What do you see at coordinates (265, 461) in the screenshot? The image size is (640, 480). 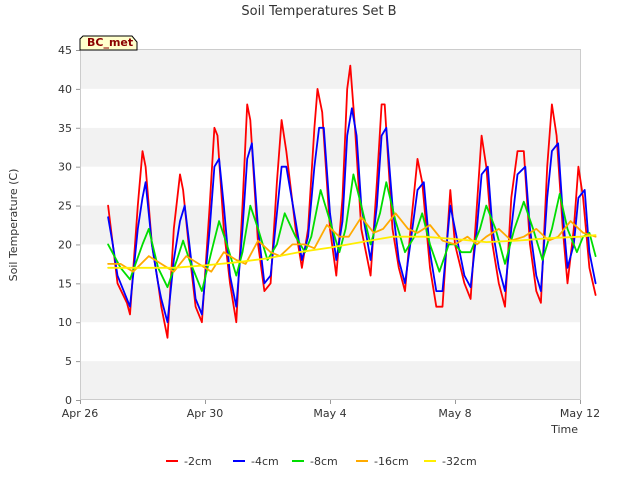 I see `legend-label: -4cm` at bounding box center [265, 461].